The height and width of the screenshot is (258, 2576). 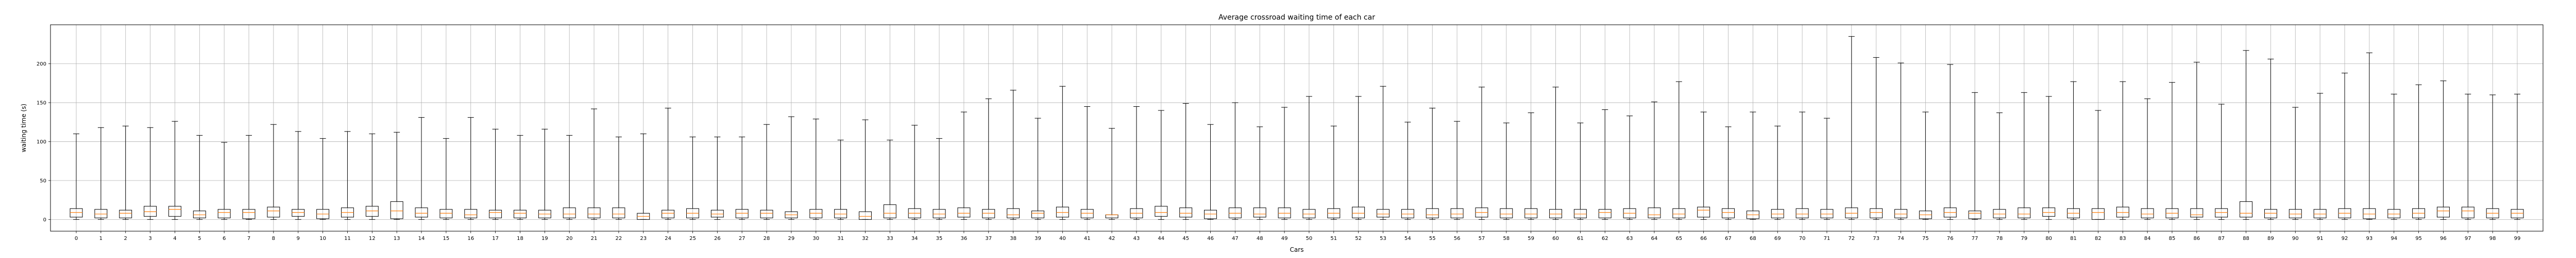 I want to click on x-tick-label: 37, so click(x=988, y=238).